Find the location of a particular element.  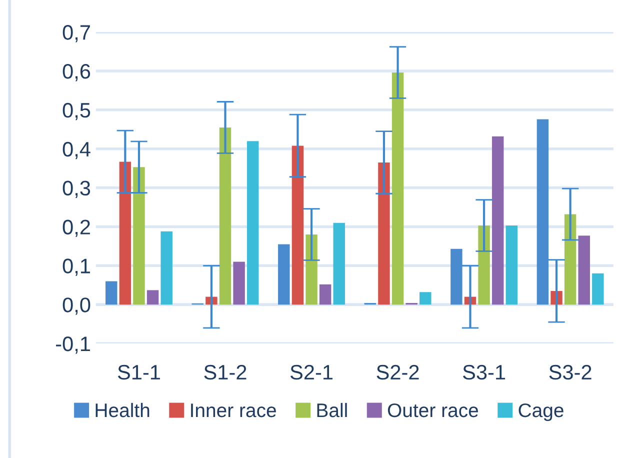

legend-label: Inner race is located at coordinates (233, 411).